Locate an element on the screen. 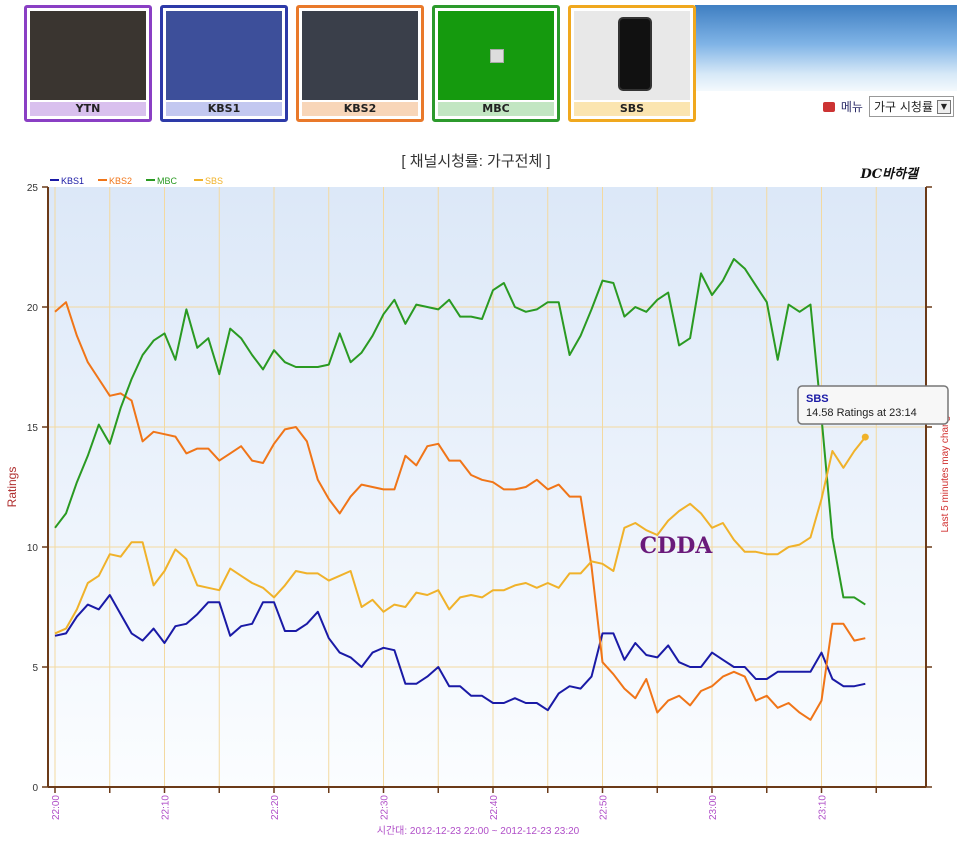 The height and width of the screenshot is (844, 960). channel-thumb-kbs1: KBS1 is located at coordinates (224, 63).